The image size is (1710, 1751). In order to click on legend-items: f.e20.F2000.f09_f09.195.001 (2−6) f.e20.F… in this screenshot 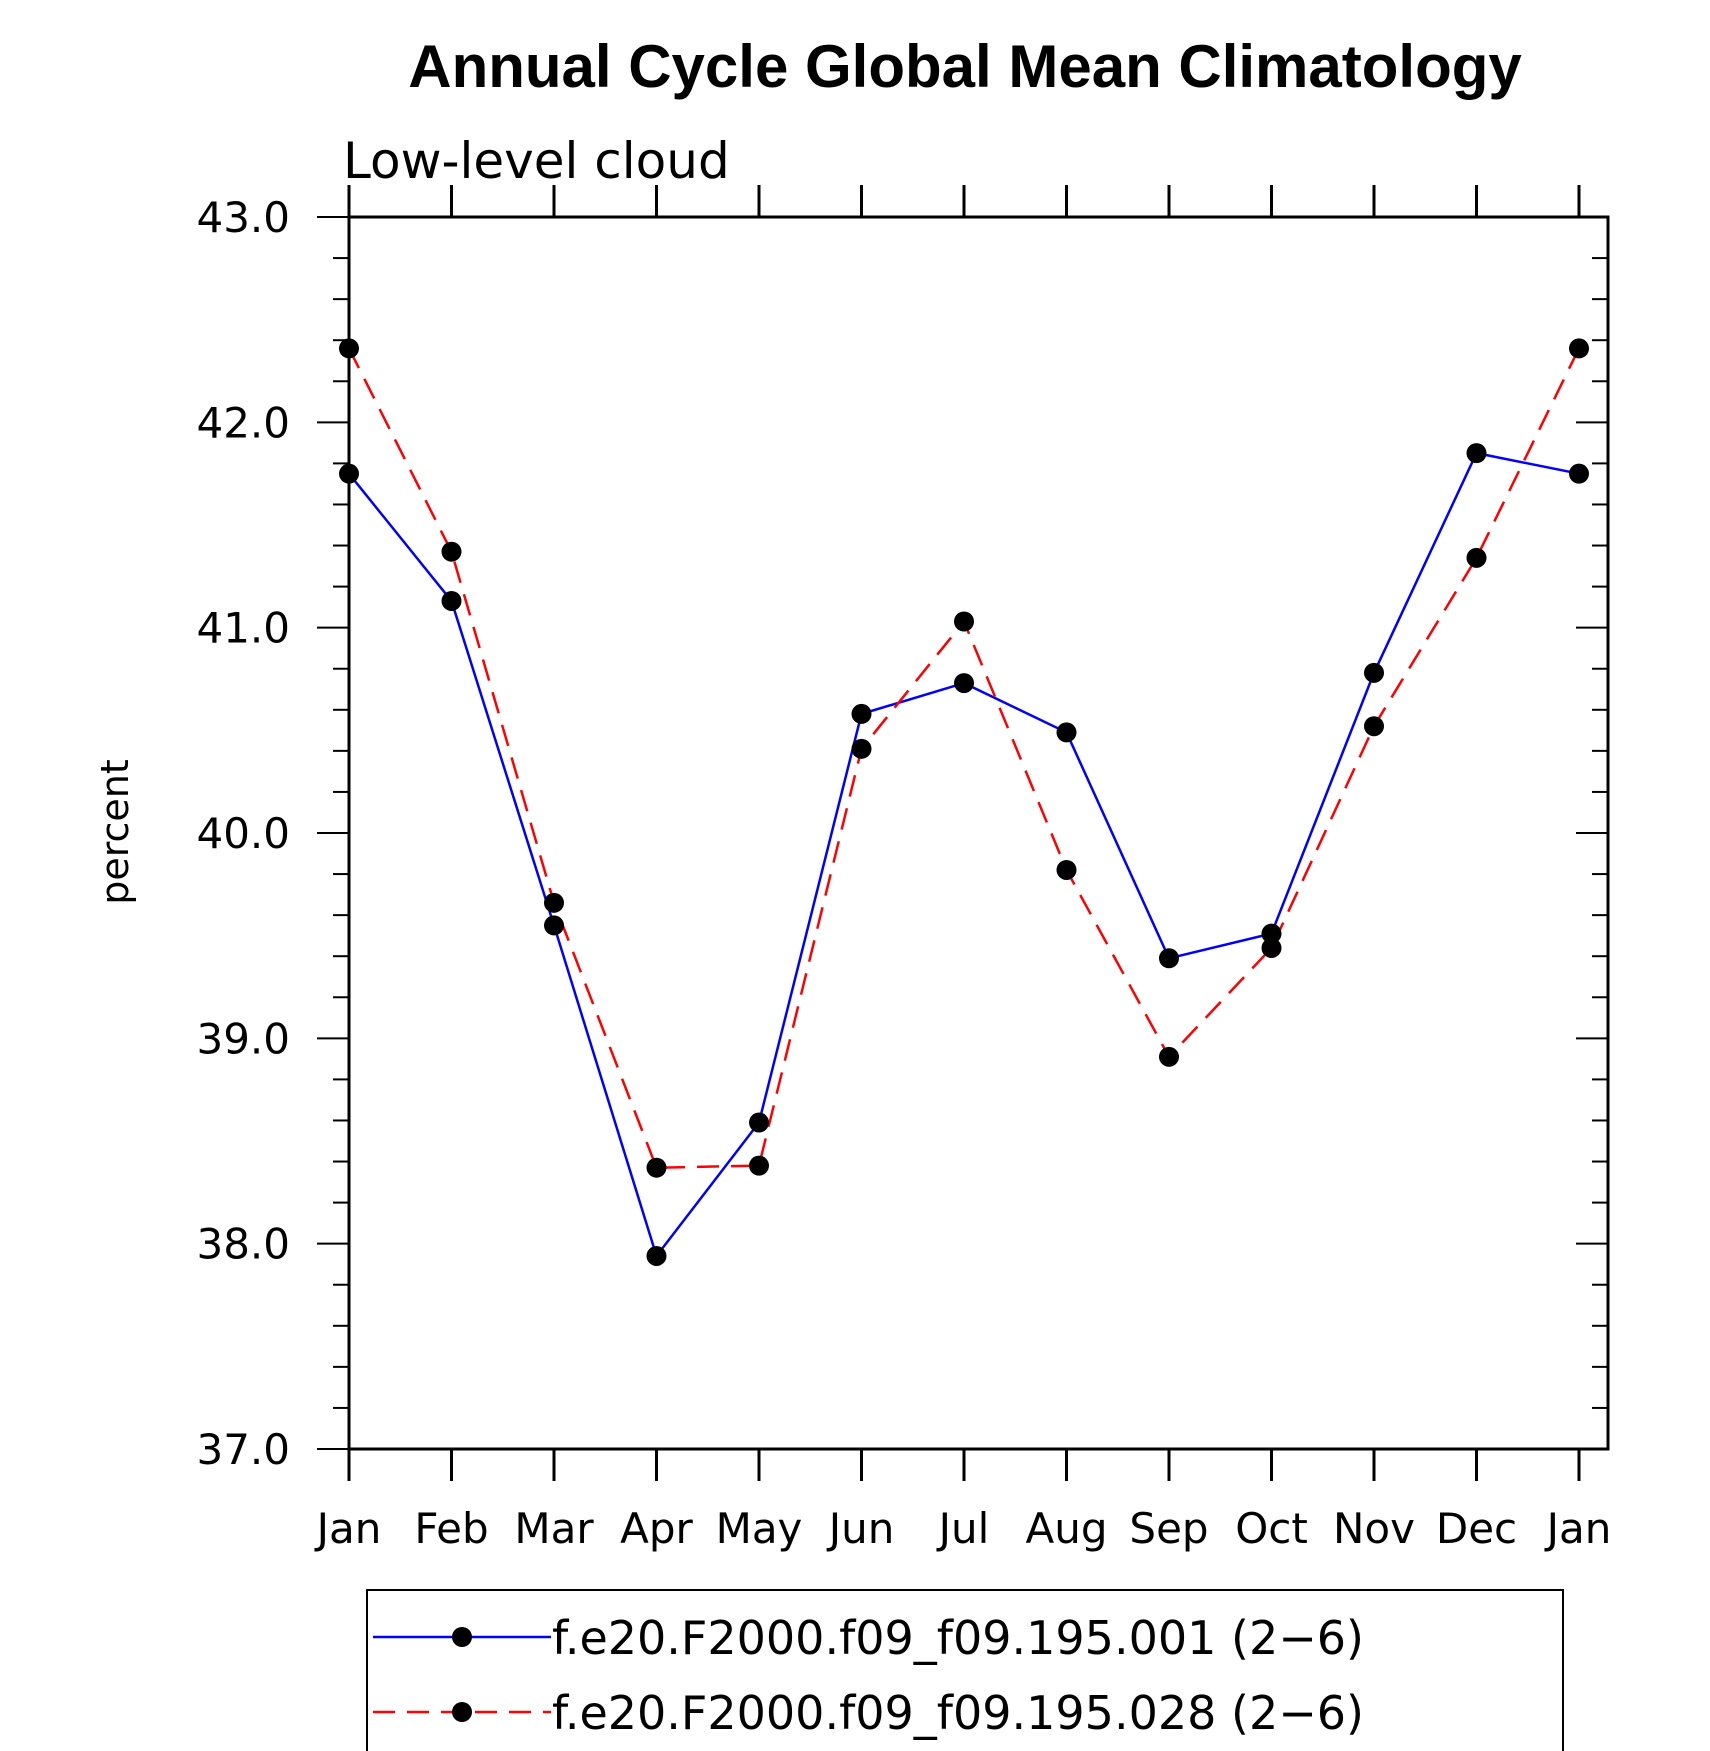, I will do `click(868, 1675)`.